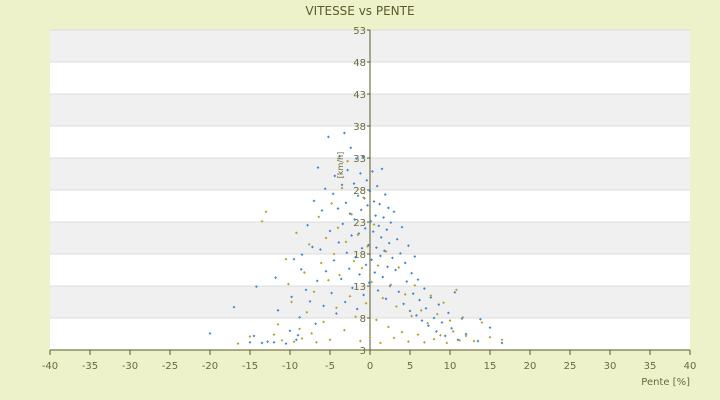 The height and width of the screenshot is (400, 720). Describe the element at coordinates (340, 165) in the screenshot. I see `y-axis-label: [km/h]` at that location.